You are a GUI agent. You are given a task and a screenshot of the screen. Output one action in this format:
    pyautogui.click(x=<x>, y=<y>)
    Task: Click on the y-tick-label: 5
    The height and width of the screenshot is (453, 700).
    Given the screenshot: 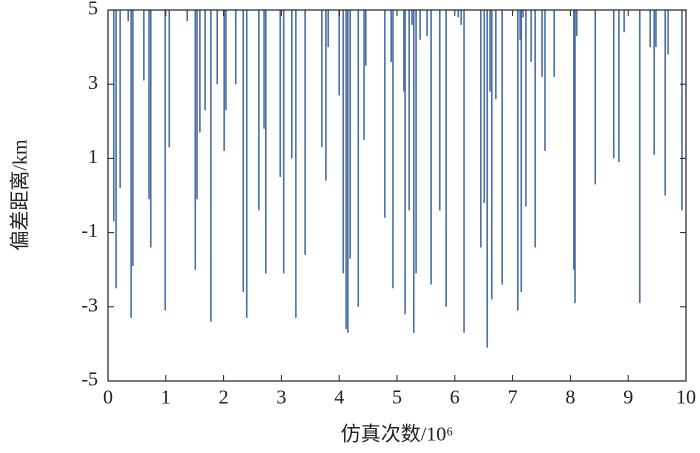 What is the action you would take?
    pyautogui.click(x=93, y=10)
    